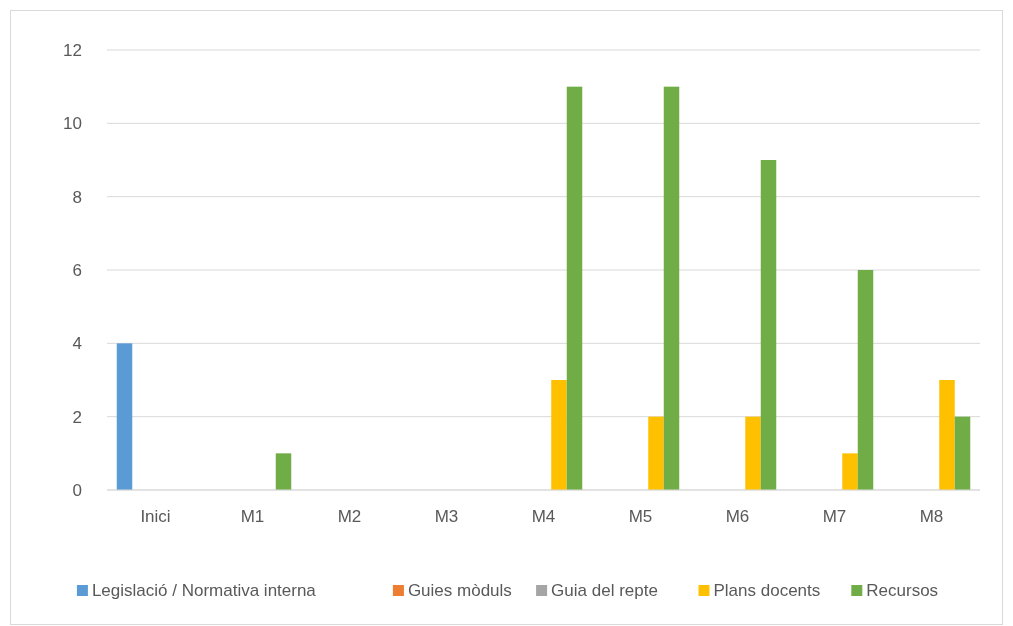  Describe the element at coordinates (737, 516) in the screenshot. I see `x-tick-label: M6` at that location.